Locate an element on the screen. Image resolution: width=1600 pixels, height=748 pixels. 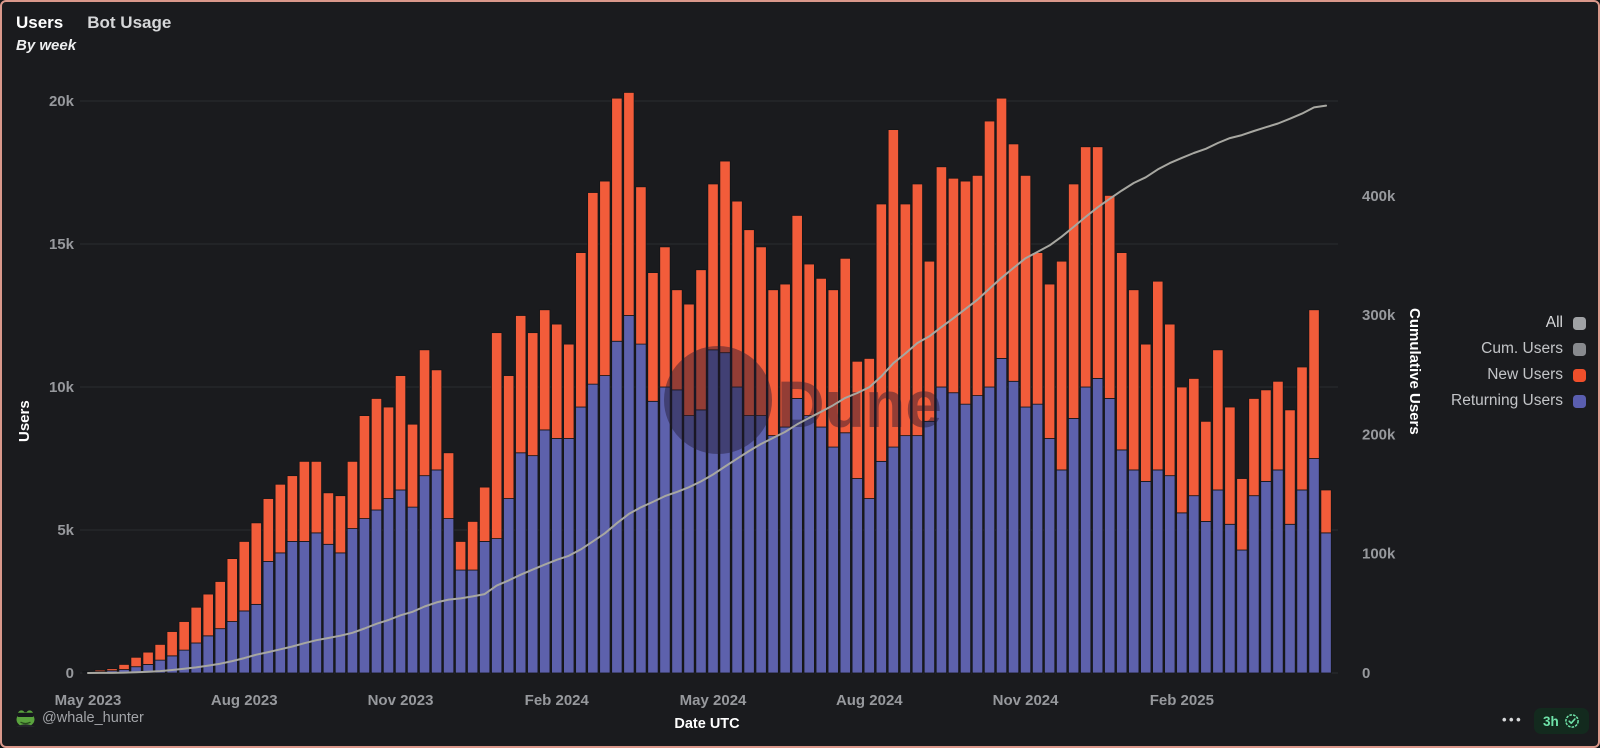
legend-item-cum-users: Cum. Users is located at coordinates (1518, 349).